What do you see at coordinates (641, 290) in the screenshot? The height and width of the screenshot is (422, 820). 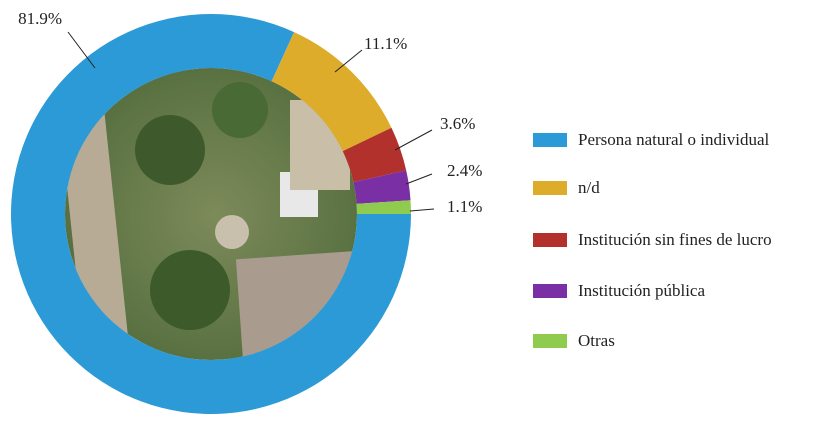 I see `legend-label: Institución pública` at bounding box center [641, 290].